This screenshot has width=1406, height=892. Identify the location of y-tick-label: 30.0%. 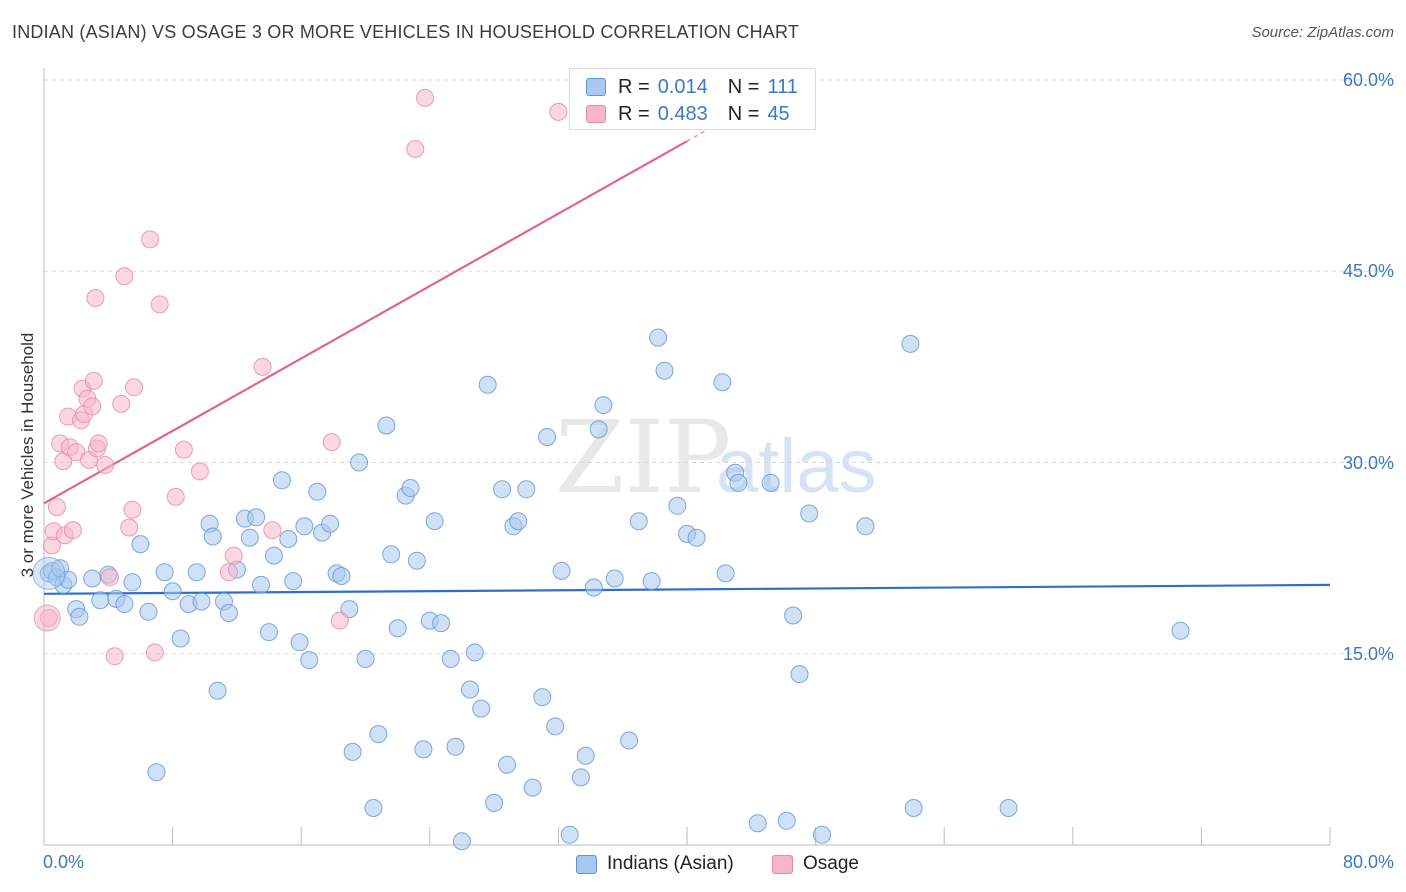
(1368, 462).